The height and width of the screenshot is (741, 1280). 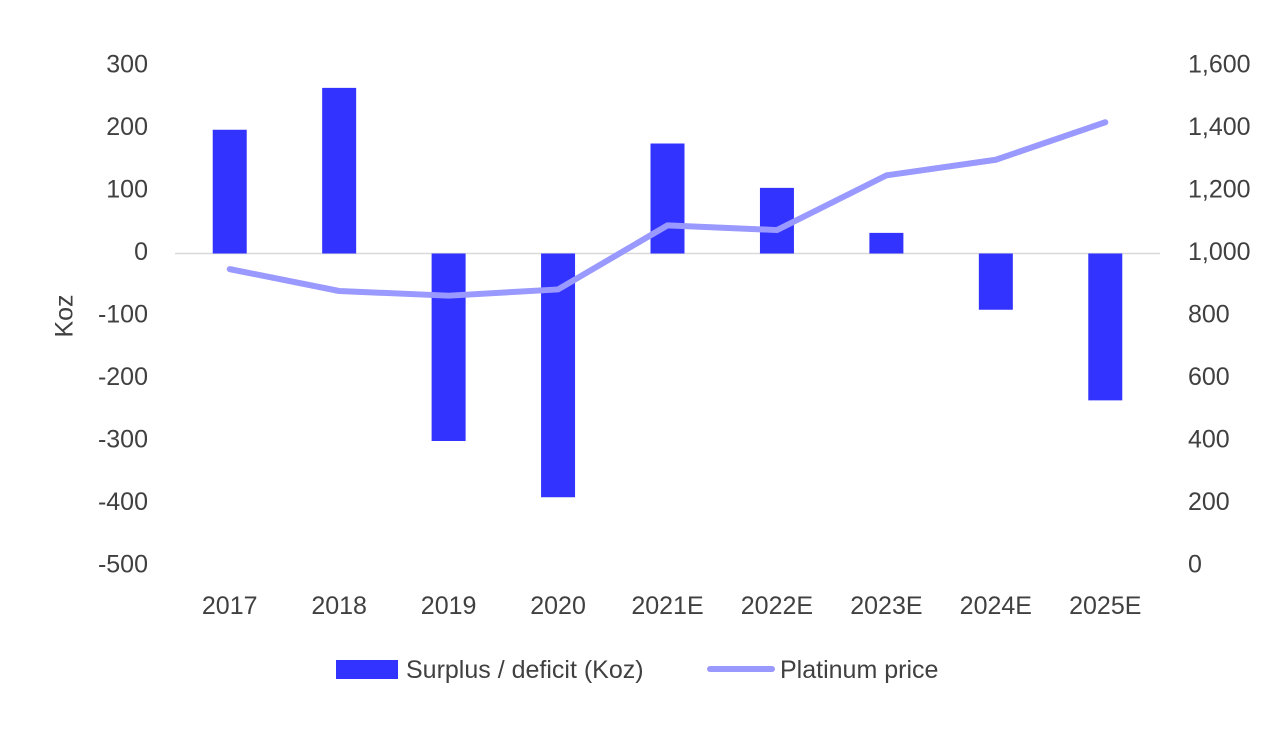 What do you see at coordinates (1209, 440) in the screenshot?
I see `right-axis-tick-label: 400` at bounding box center [1209, 440].